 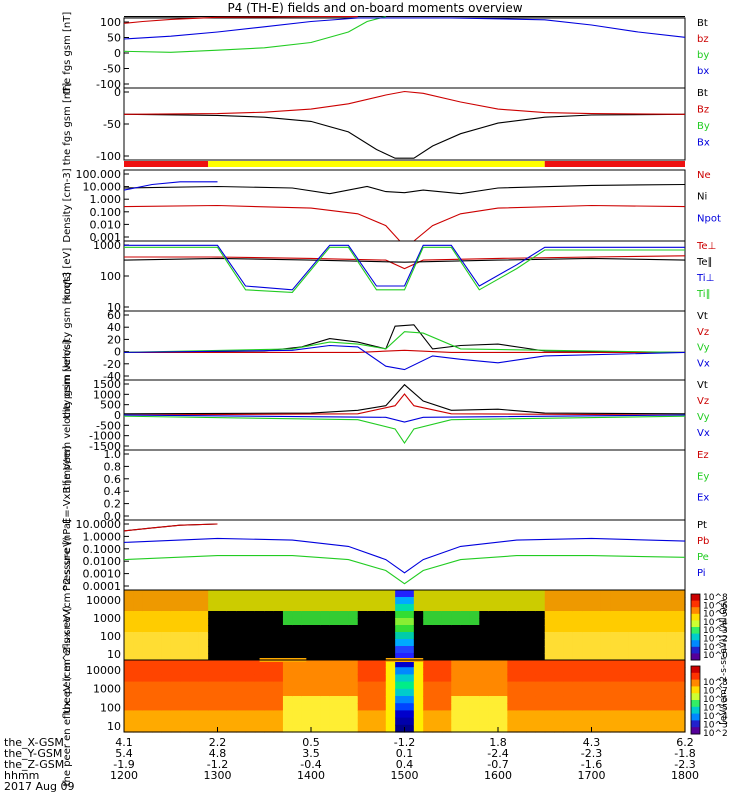 What do you see at coordinates (703, 110) in the screenshot?
I see `legend-entry: Bz` at bounding box center [703, 110].